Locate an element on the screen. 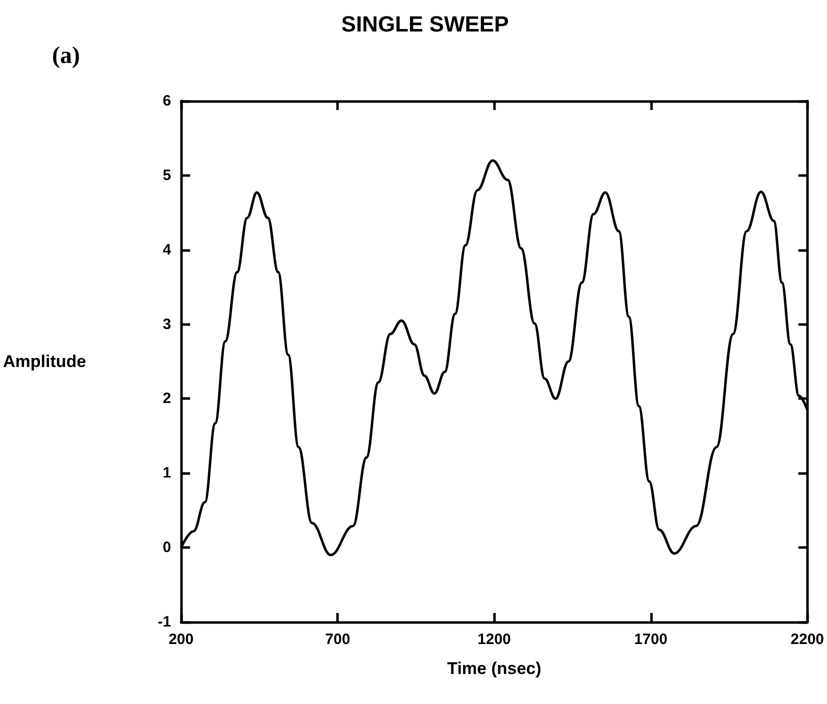 The width and height of the screenshot is (827, 704). x-tick-label: 200 is located at coordinates (181, 639).